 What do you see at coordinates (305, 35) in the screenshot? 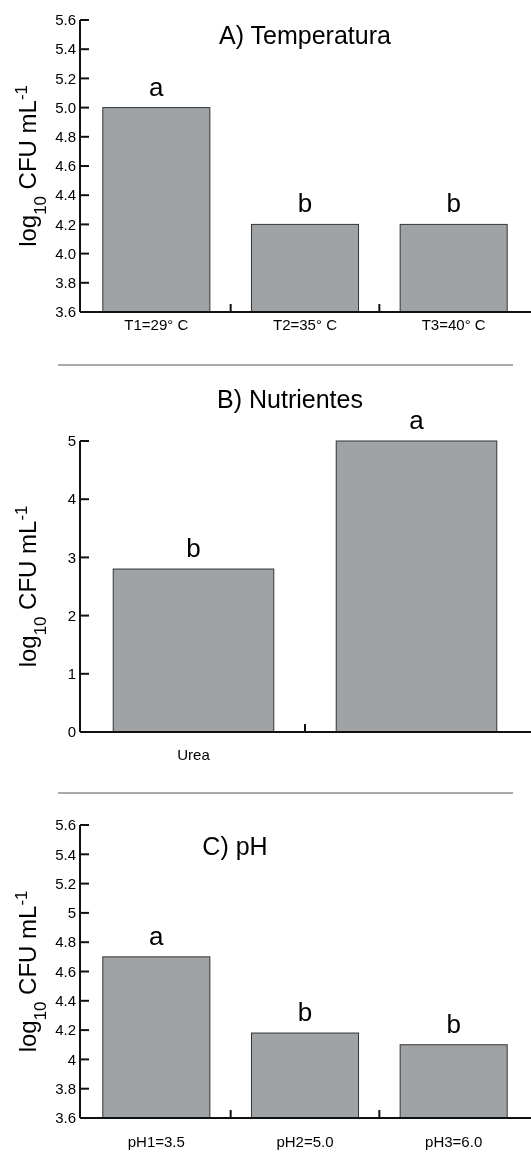
I see `chart-title: A) Temperatura` at bounding box center [305, 35].